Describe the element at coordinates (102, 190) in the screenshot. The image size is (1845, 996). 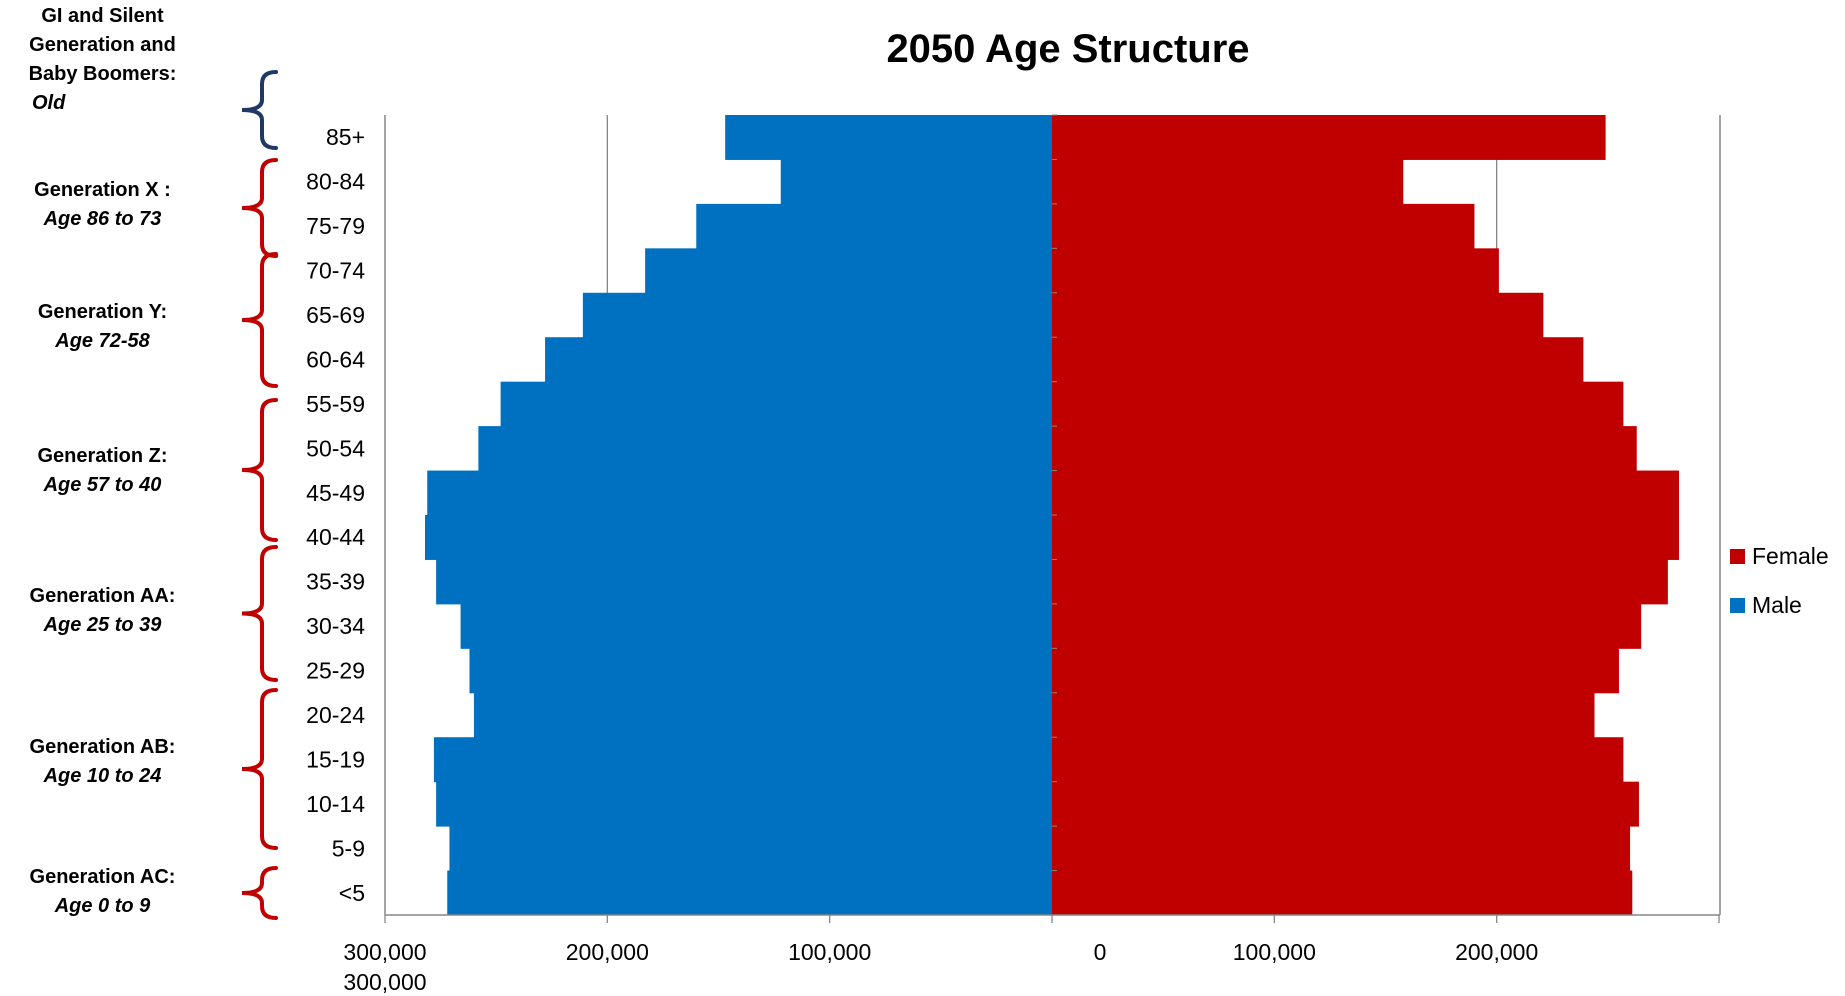
I see `generation-name-line: Generation X :` at that location.